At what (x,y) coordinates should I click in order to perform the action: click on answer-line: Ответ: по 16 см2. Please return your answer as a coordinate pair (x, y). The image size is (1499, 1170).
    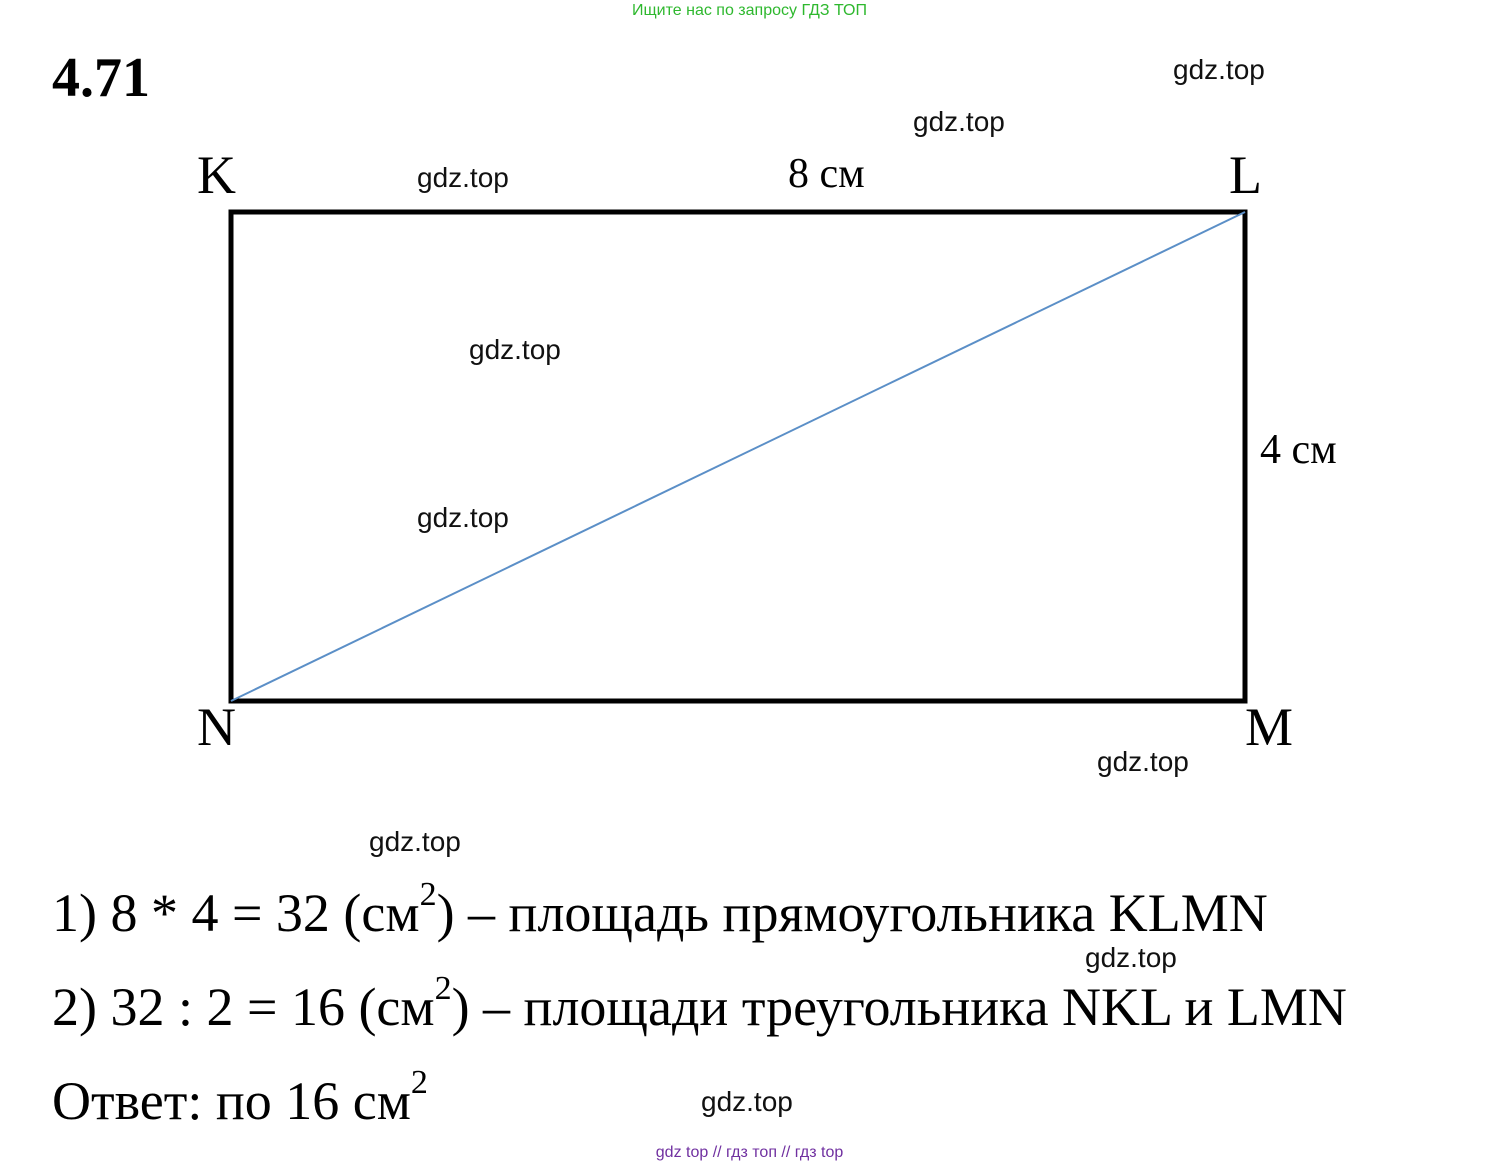
    Looking at the image, I should click on (240, 1098).